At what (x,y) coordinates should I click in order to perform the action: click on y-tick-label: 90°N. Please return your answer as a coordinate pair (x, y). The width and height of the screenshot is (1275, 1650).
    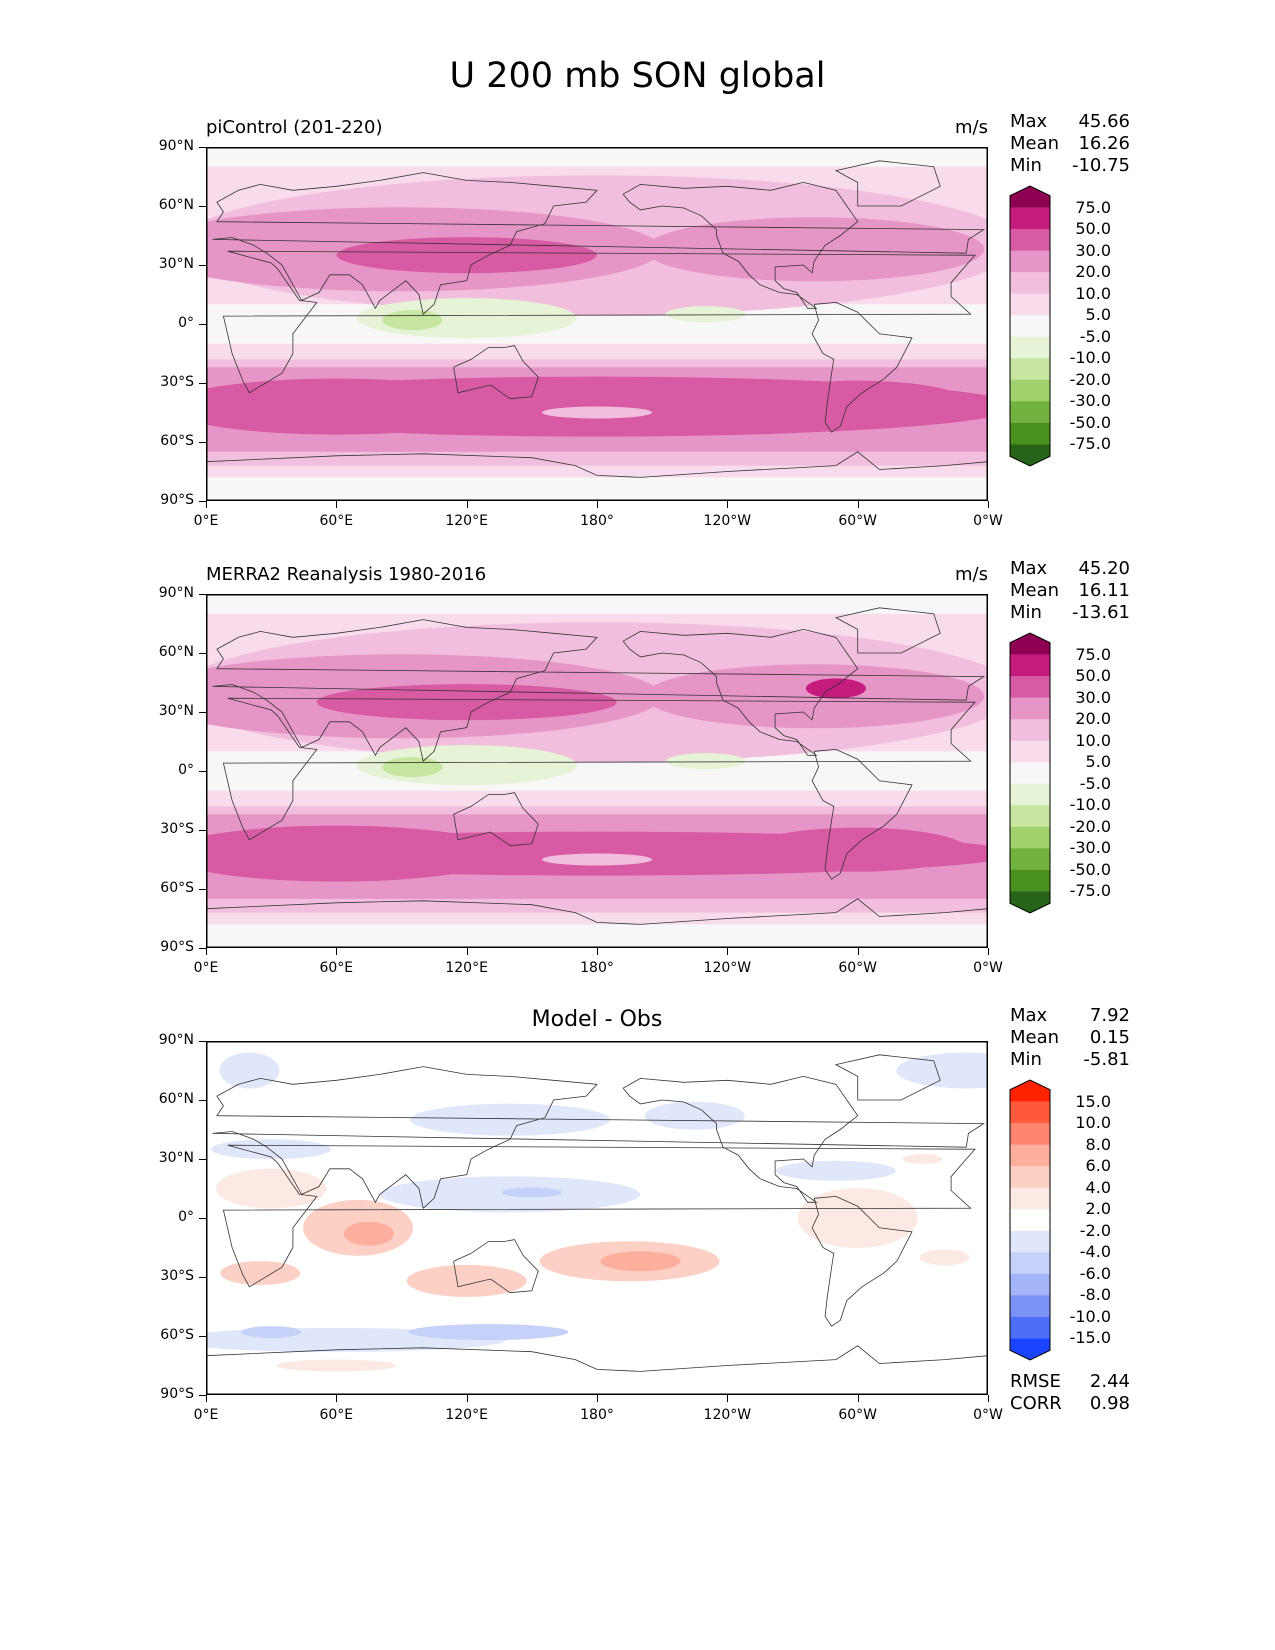
    Looking at the image, I should click on (176, 1040).